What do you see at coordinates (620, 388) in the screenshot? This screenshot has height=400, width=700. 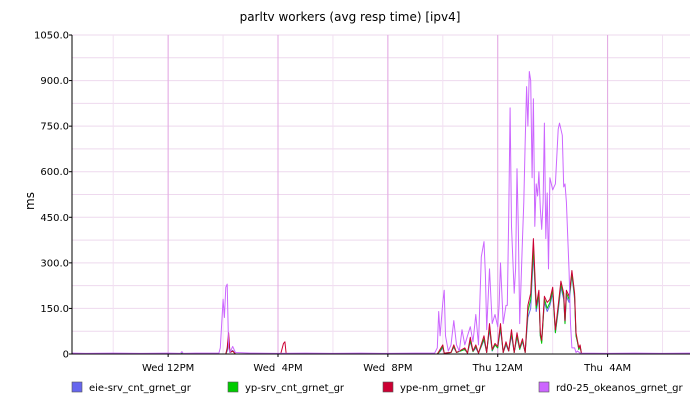 I see `legend-label-3: rd0-25_okeanos_grnet_gr` at bounding box center [620, 388].